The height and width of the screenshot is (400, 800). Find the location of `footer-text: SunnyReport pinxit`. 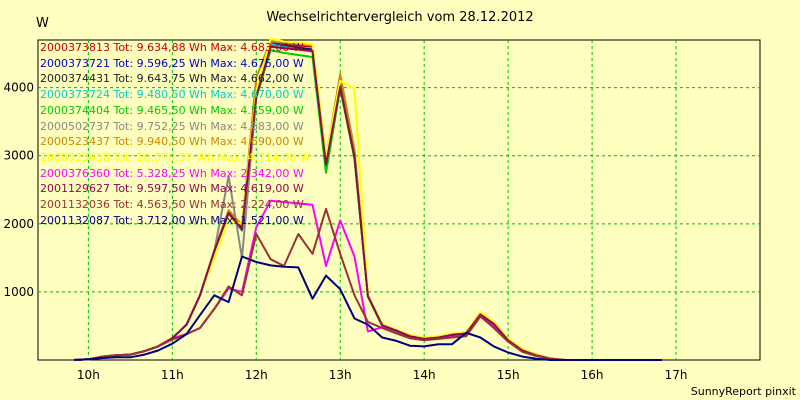

footer-text: SunnyReport pinxit is located at coordinates (743, 391).